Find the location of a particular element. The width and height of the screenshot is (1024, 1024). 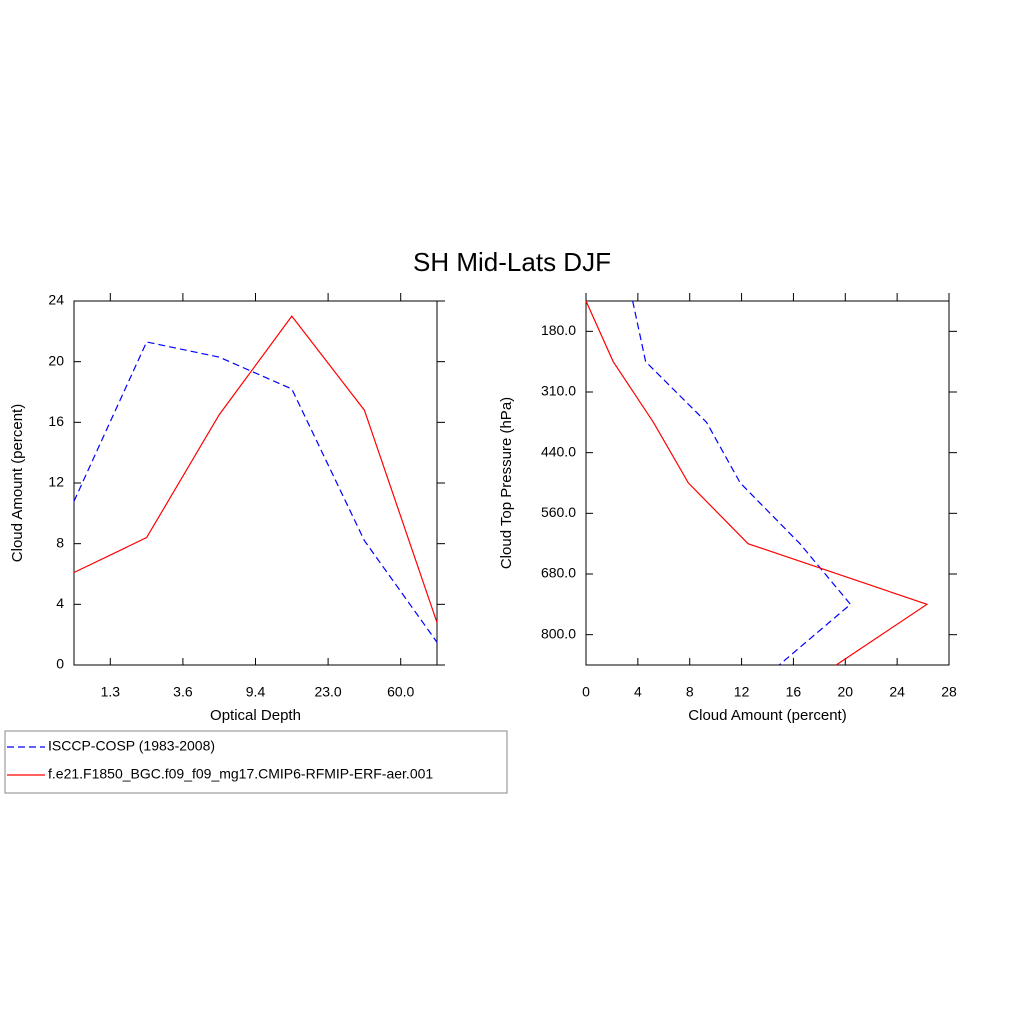

x-tick-label: 1.3 is located at coordinates (111, 692).